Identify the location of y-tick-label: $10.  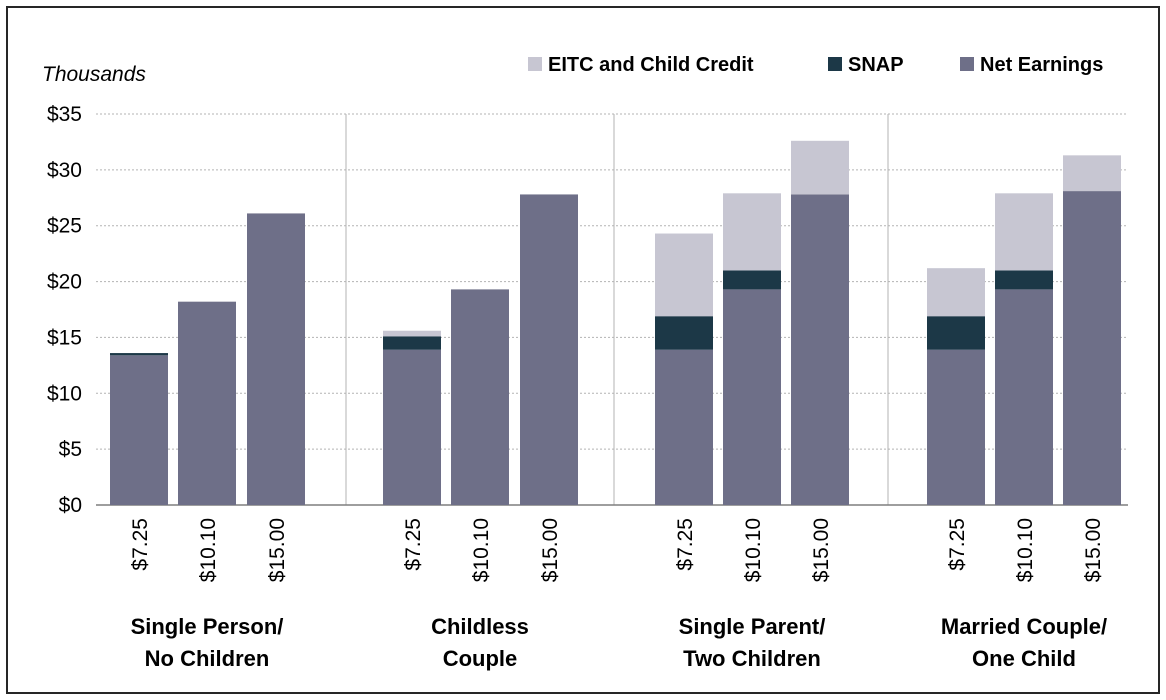
(64, 393).